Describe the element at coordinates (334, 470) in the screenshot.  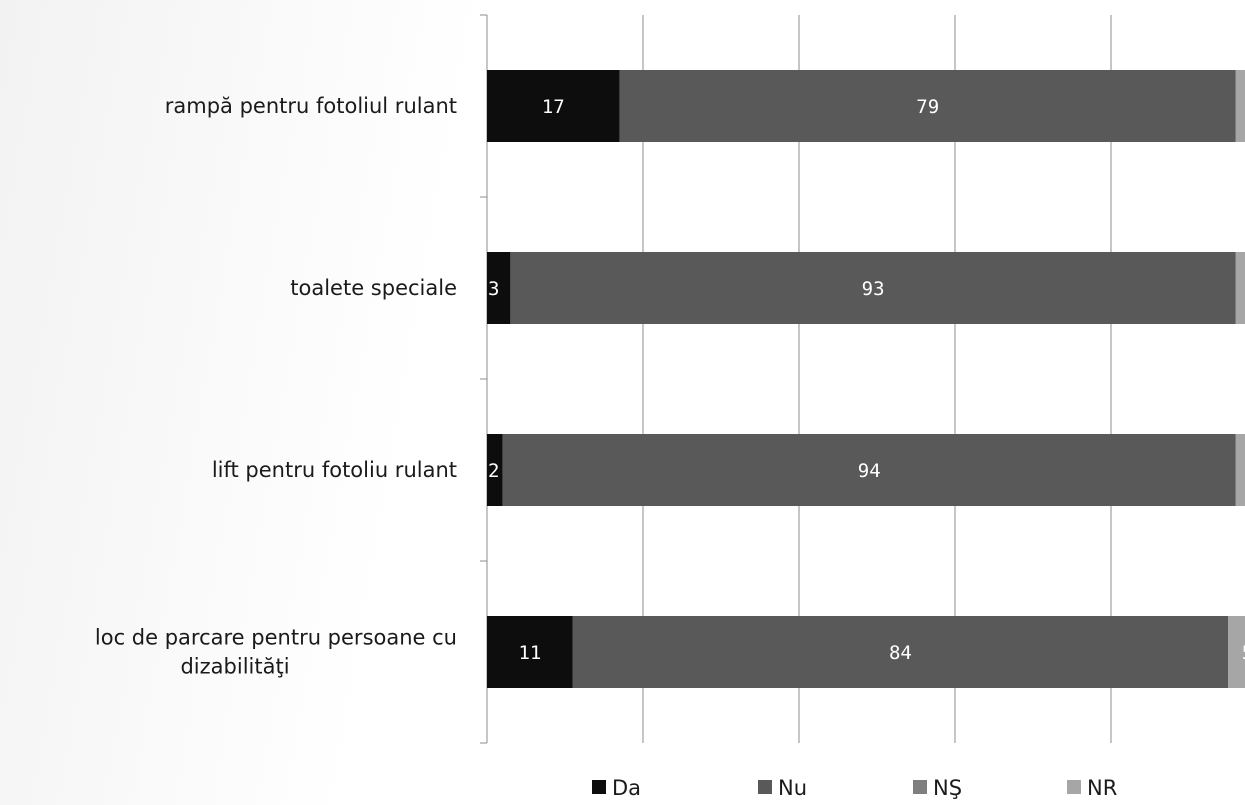
I see `category-label: lift pentru fotoliu rulant` at that location.